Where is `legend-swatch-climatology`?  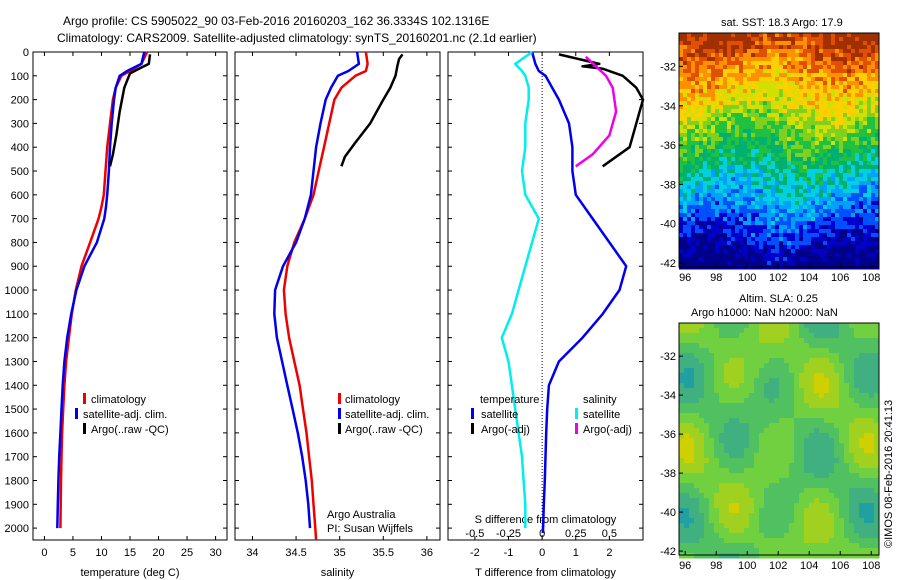
legend-swatch-climatology is located at coordinates (84, 398).